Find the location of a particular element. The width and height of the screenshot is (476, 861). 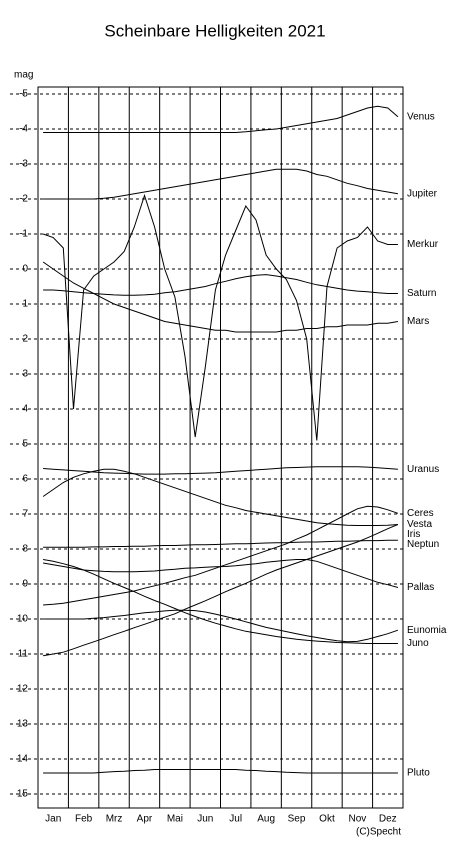

series-label: Iris is located at coordinates (413, 534).